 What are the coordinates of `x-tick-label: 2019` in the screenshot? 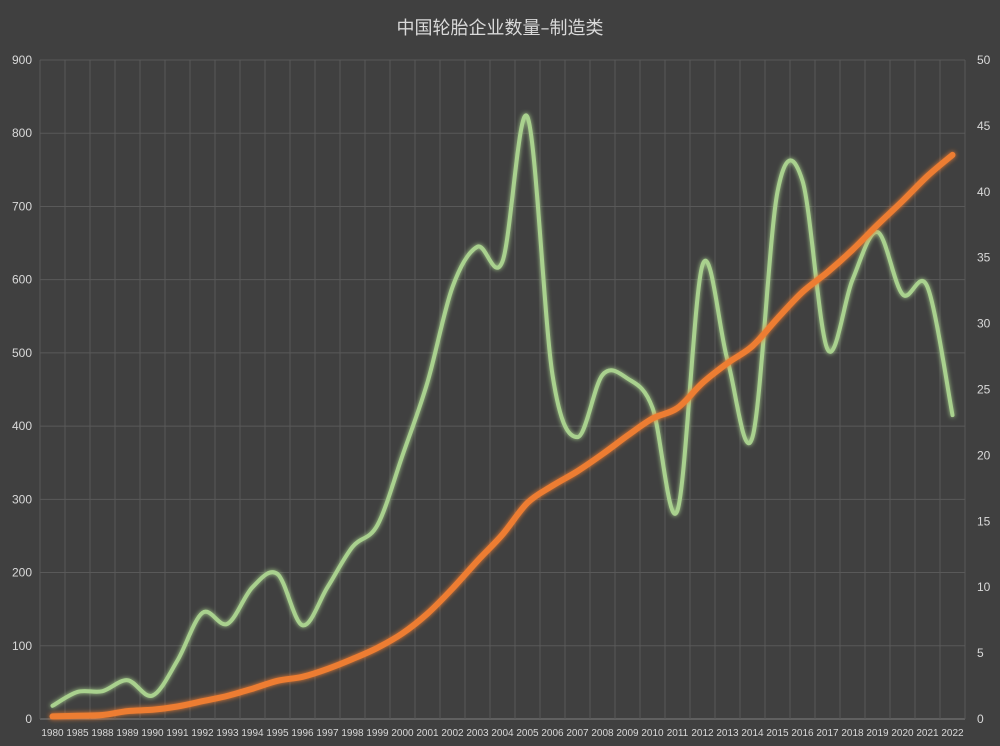 It's located at (877, 733).